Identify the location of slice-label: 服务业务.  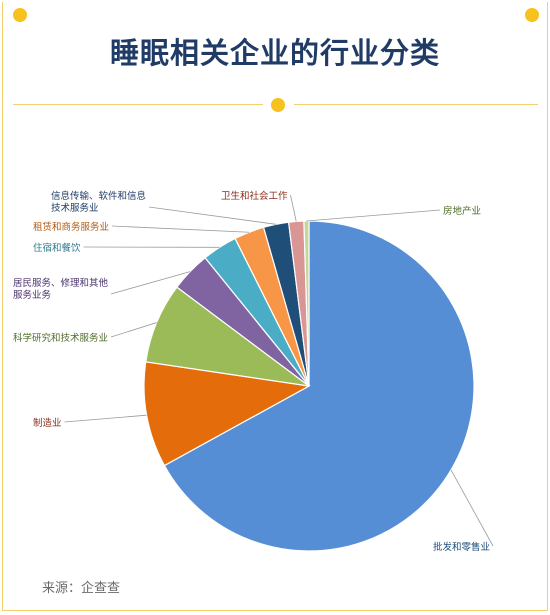
(32, 295).